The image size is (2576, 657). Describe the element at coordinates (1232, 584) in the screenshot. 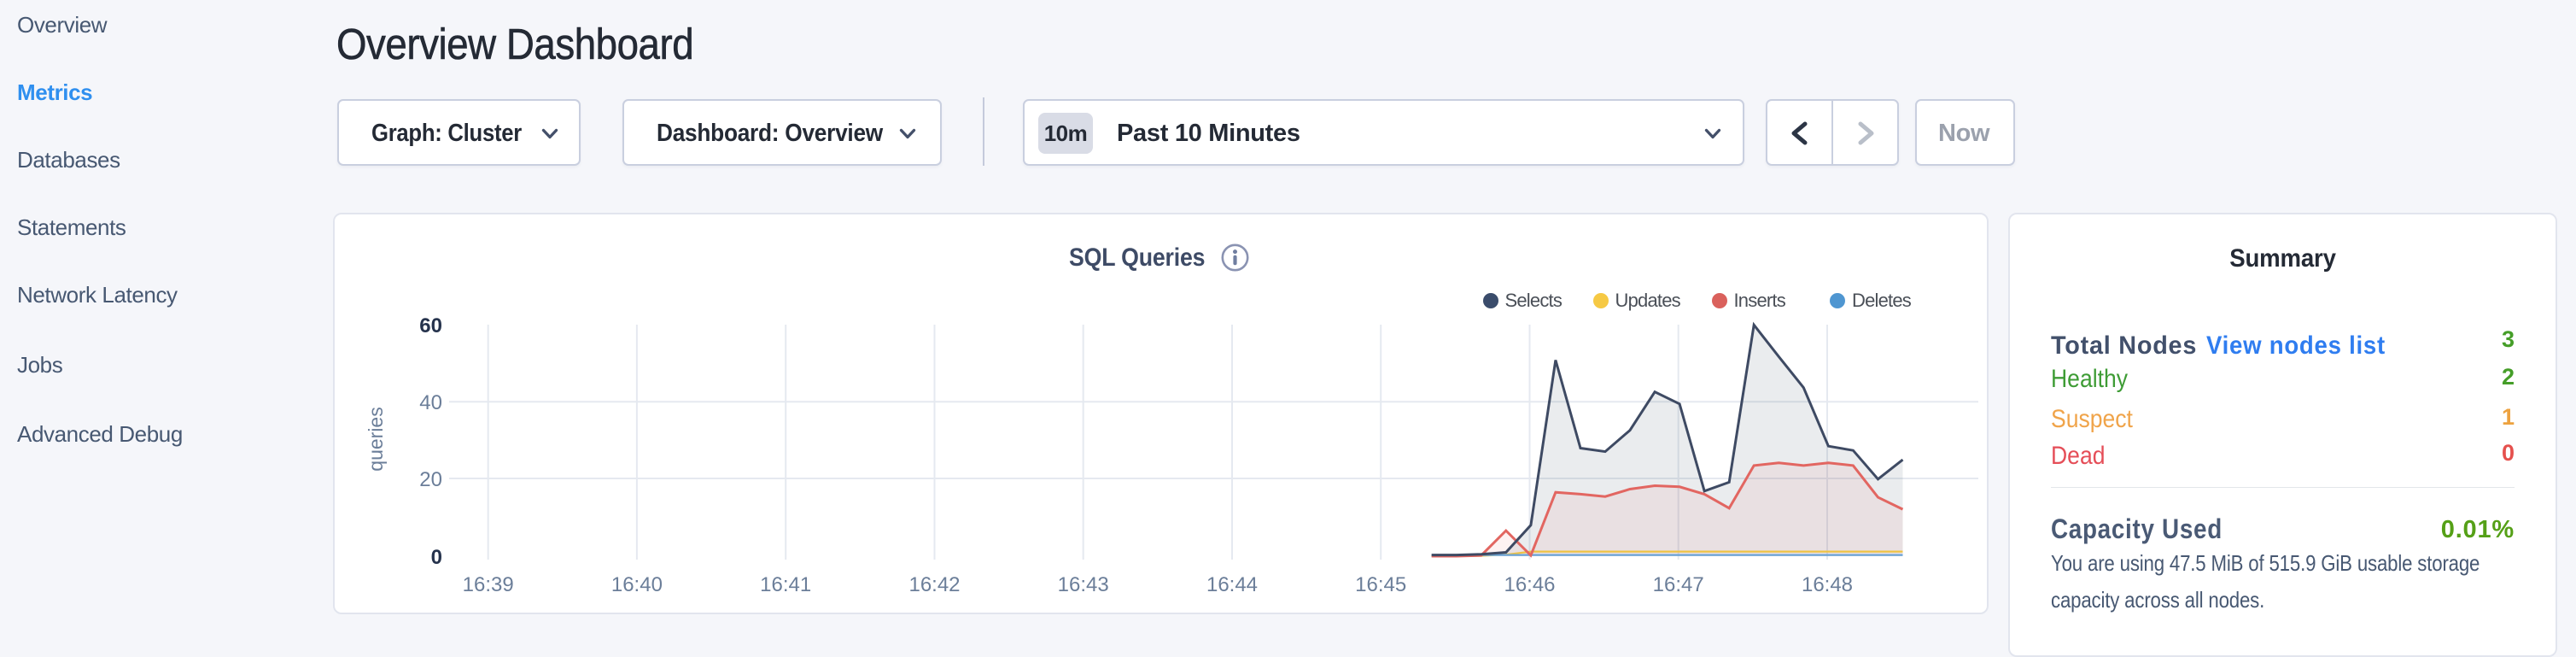

I see `svg-text: 16:44` at that location.